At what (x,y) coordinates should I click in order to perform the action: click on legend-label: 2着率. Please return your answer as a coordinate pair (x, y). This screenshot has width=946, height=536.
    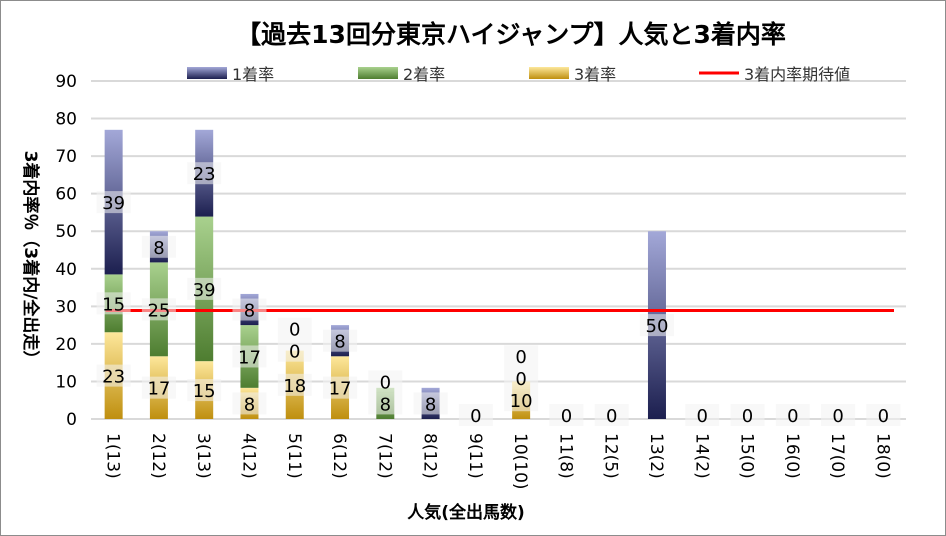
    Looking at the image, I should click on (424, 74).